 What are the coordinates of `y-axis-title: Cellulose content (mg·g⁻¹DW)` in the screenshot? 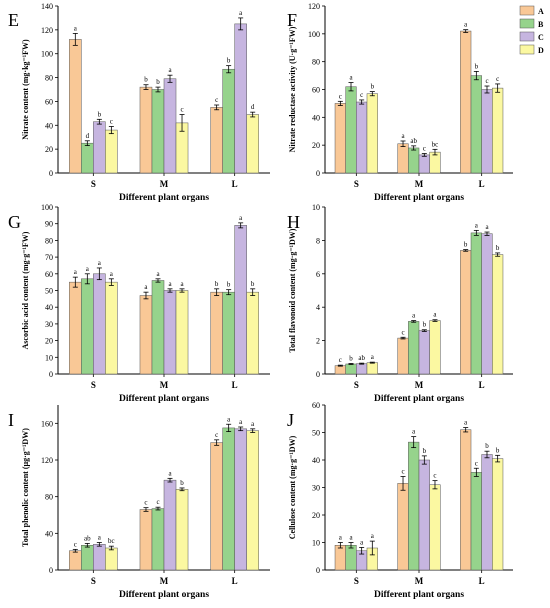 It's located at (292, 487).